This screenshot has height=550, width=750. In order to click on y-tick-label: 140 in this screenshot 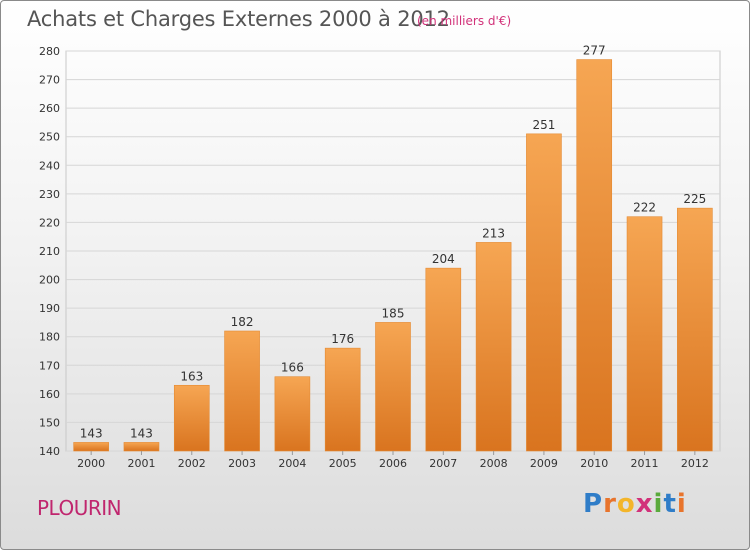, I will do `click(49, 451)`.